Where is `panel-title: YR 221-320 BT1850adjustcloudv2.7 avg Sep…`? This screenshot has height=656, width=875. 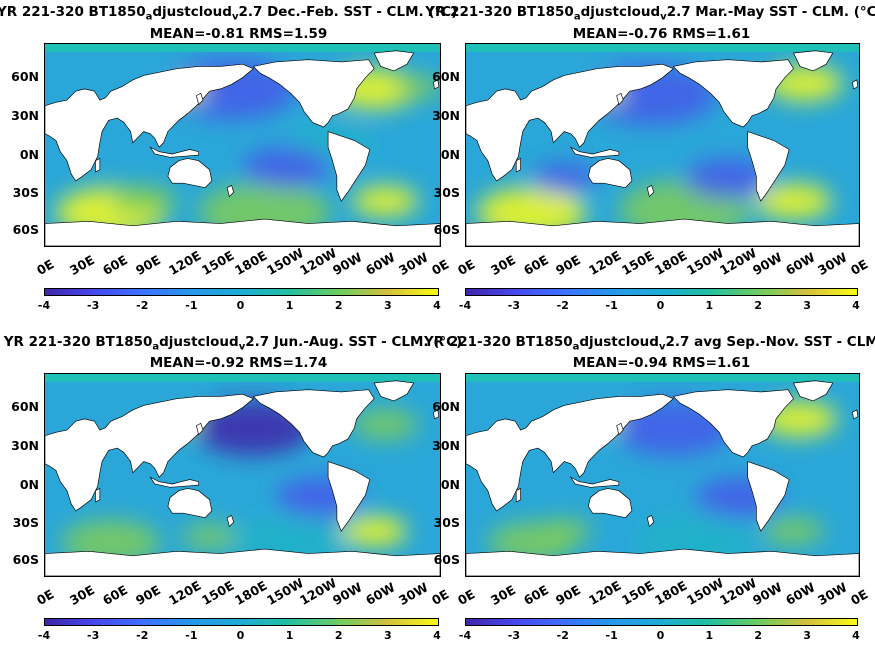 panel-title: YR 221-320 BT1850adjustcloudv2.7 avg Sep… is located at coordinates (649, 343).